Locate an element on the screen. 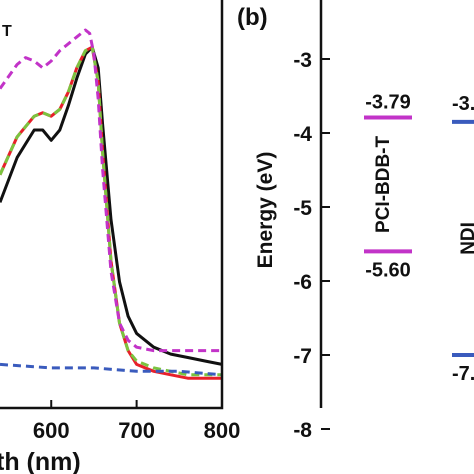 The image size is (474, 474). panel-a-legend-fragment: T is located at coordinates (7, 31).